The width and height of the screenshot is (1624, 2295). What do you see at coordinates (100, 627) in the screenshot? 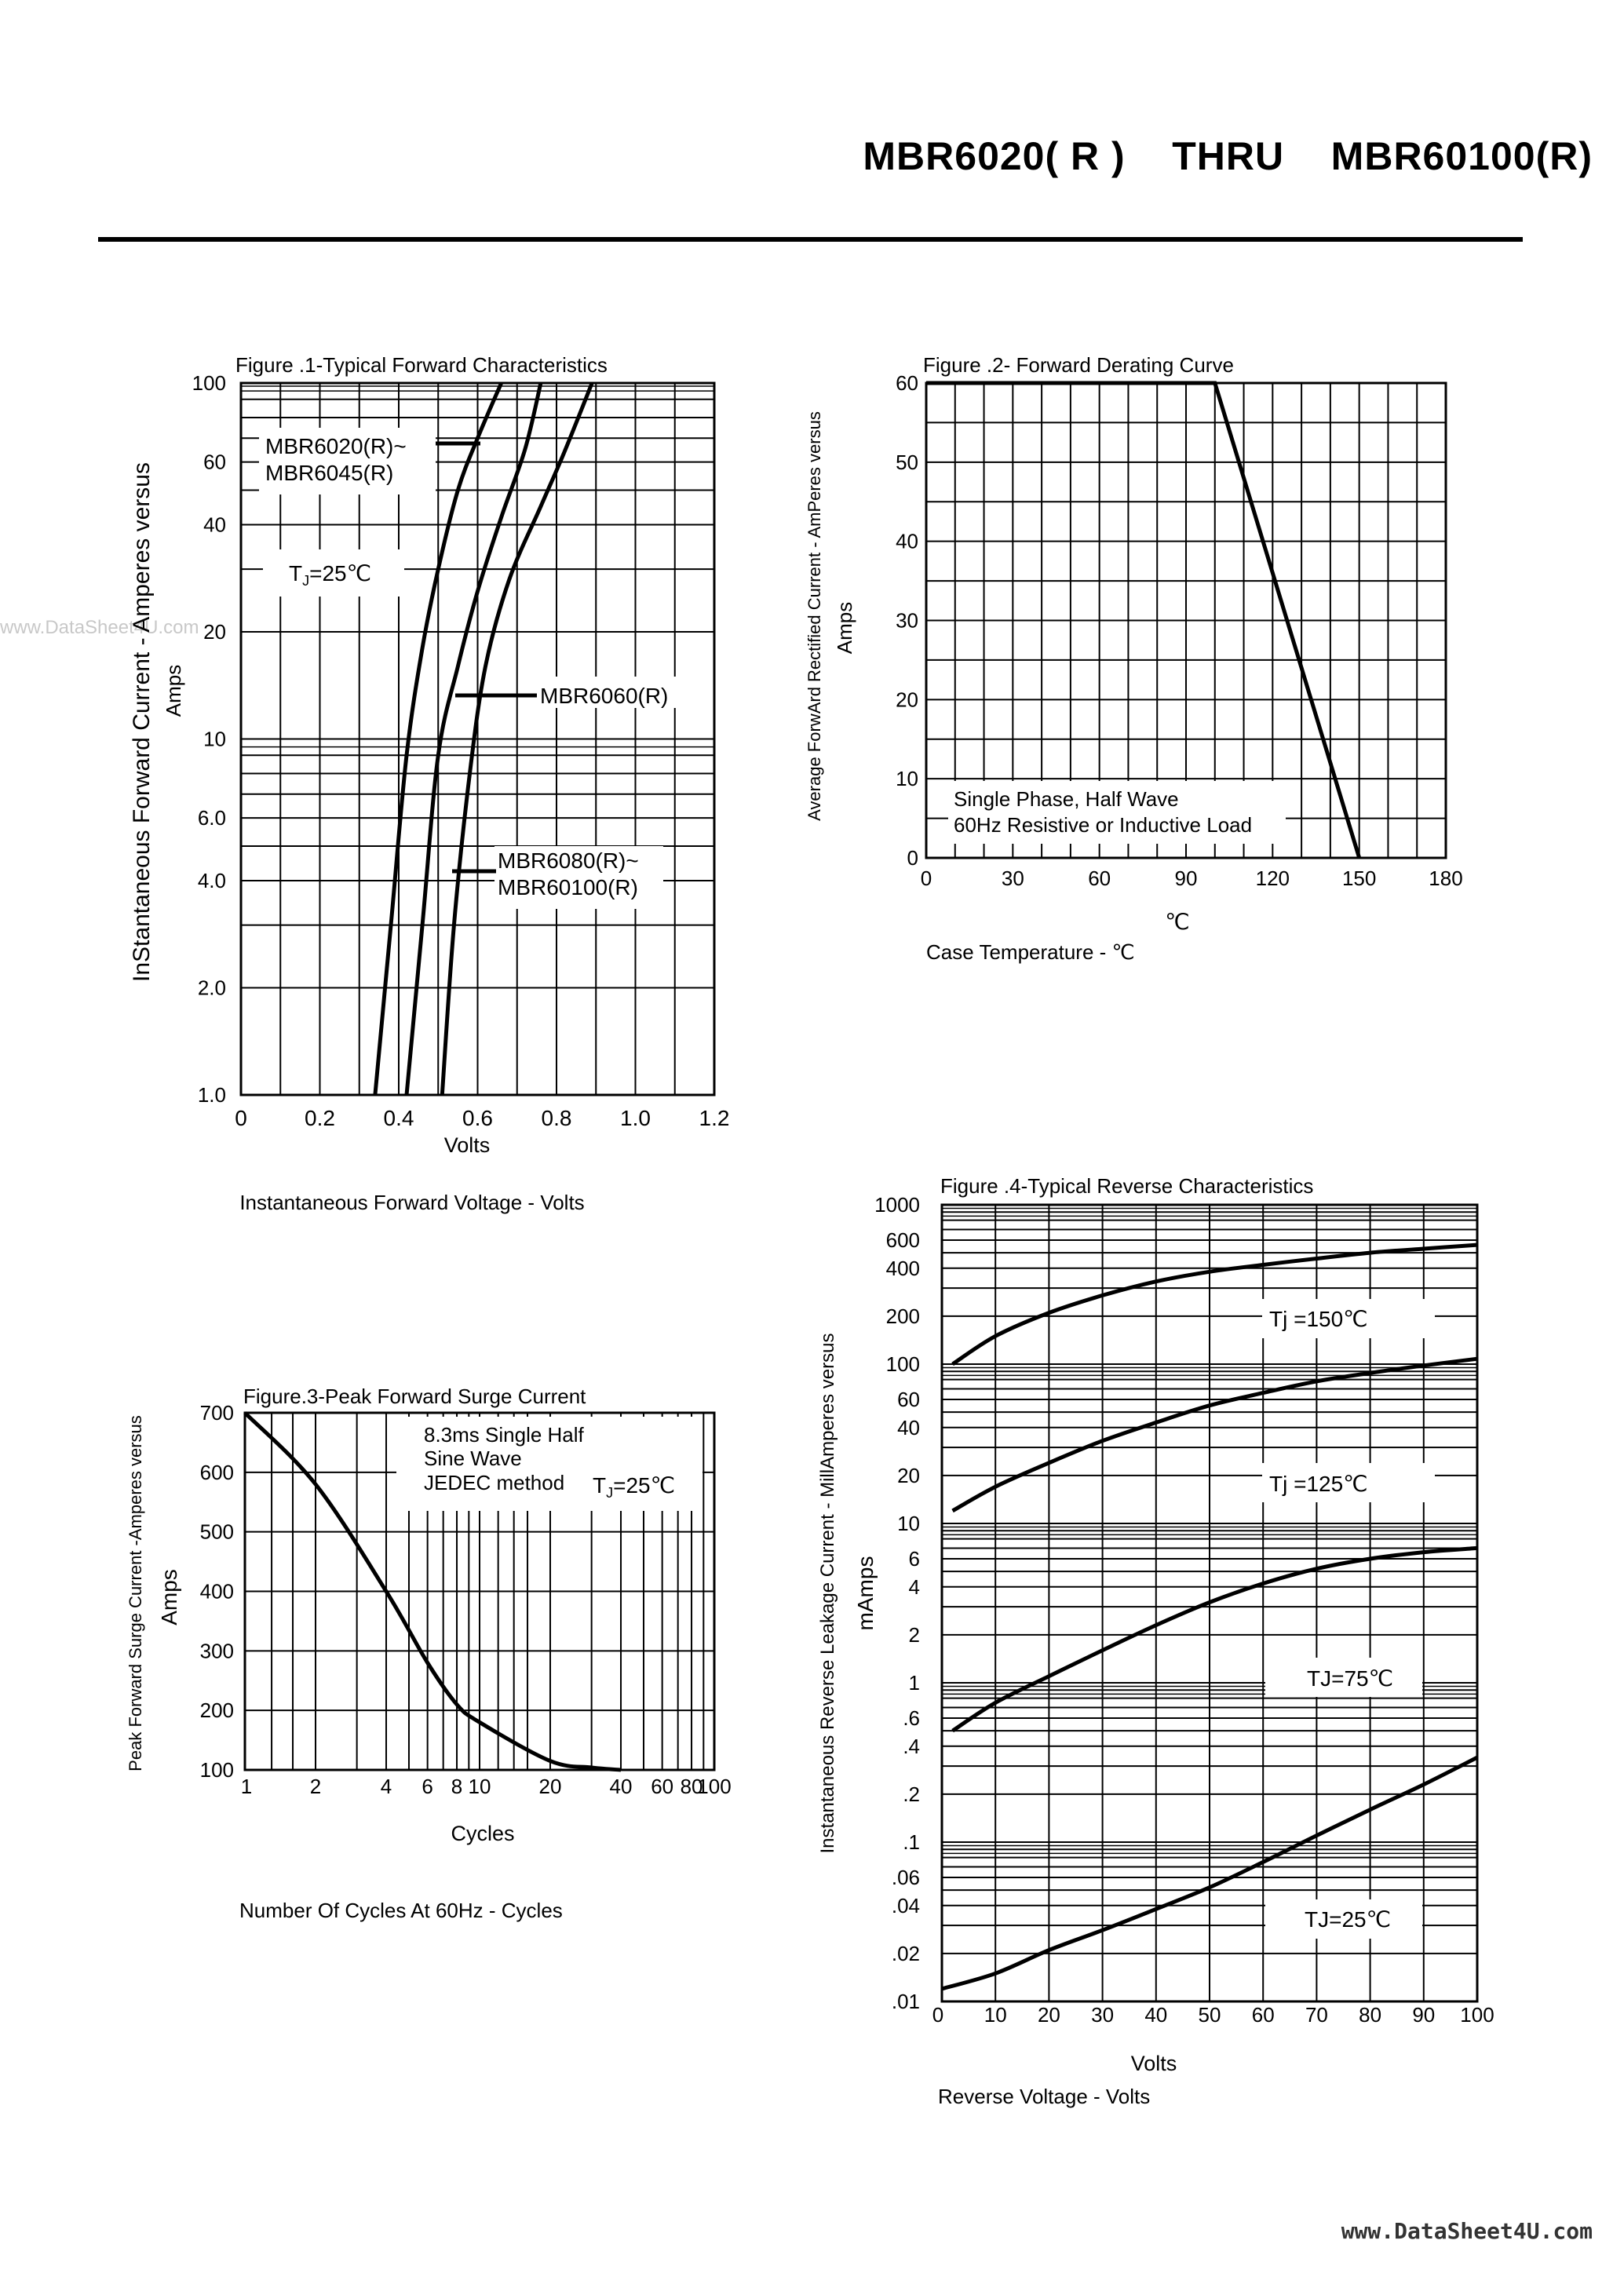
I see `watermark-left: www.DataSheet4U.com` at bounding box center [100, 627].